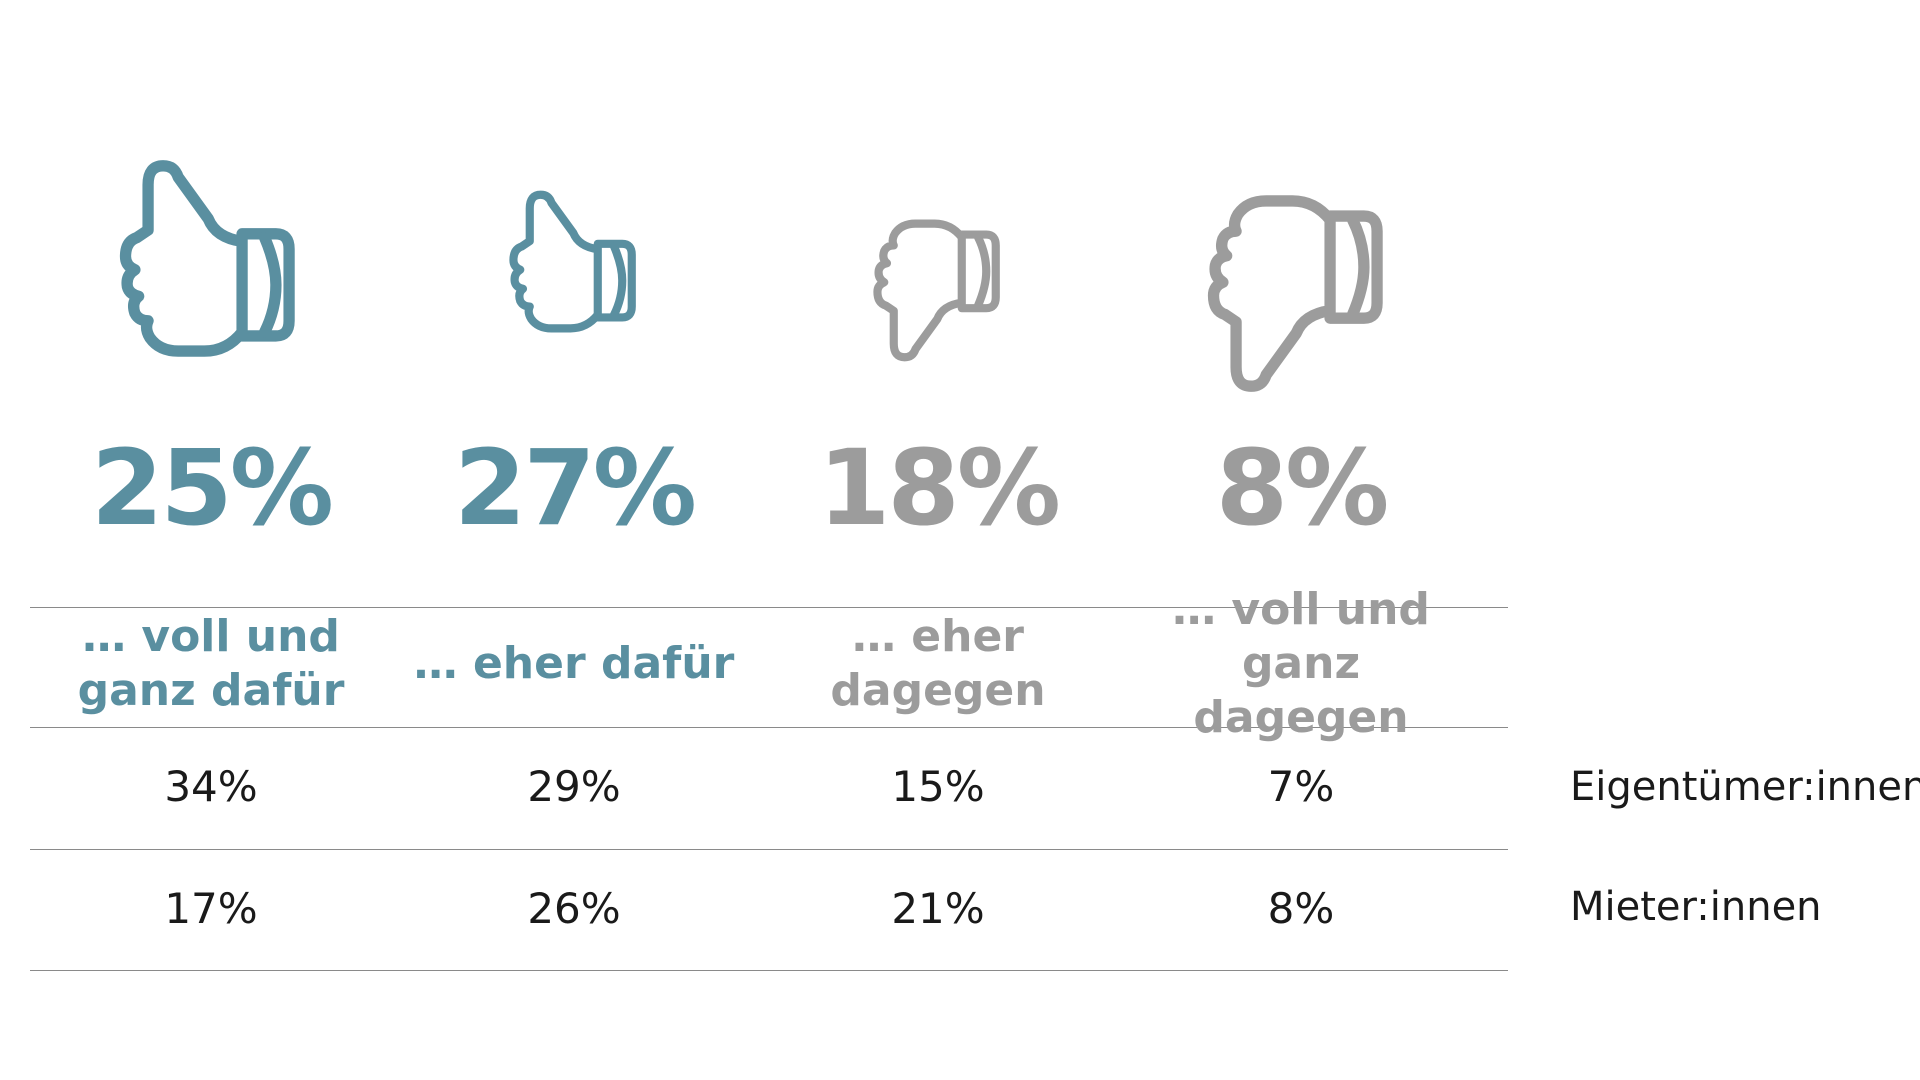 The width and height of the screenshot is (1920, 1080). What do you see at coordinates (211, 908) in the screenshot?
I see `table-cell: 17%` at bounding box center [211, 908].